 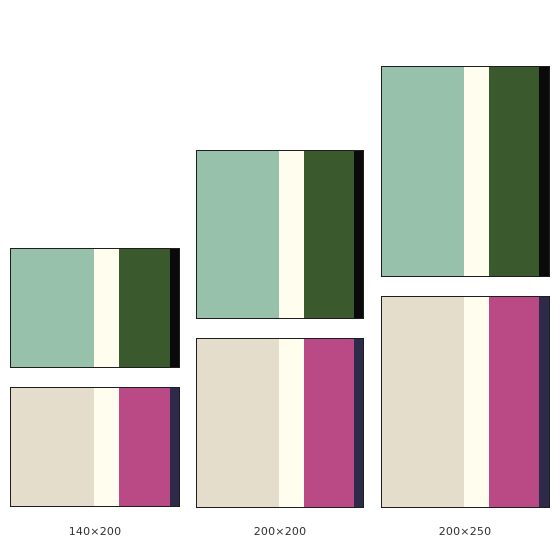 I want to click on swatch-medium-green, so click(x=280, y=234).